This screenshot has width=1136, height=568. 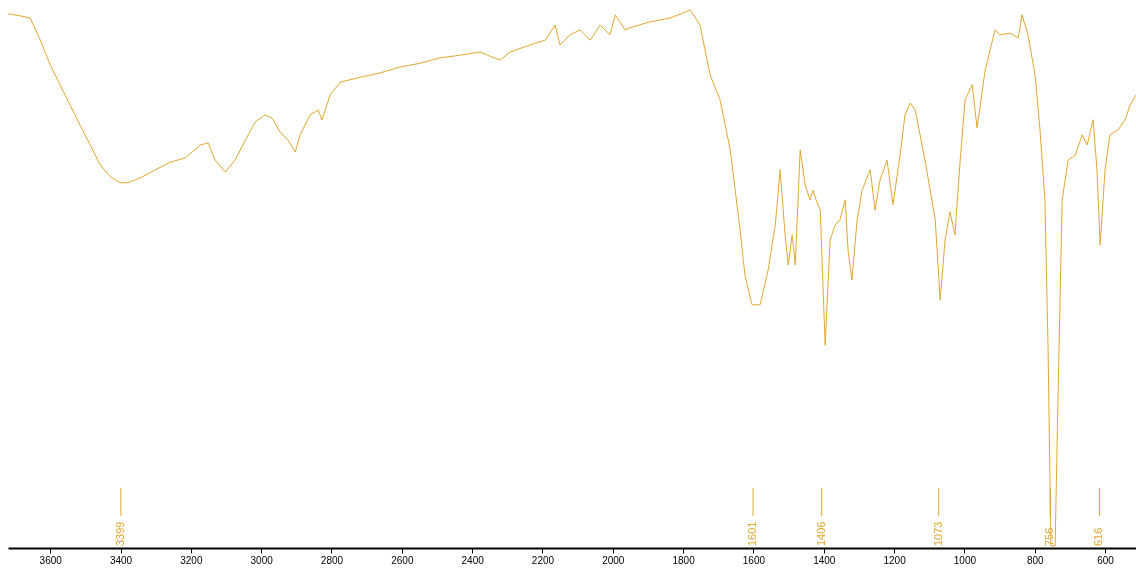 What do you see at coordinates (1106, 560) in the screenshot?
I see `x-tick-label: 600` at bounding box center [1106, 560].